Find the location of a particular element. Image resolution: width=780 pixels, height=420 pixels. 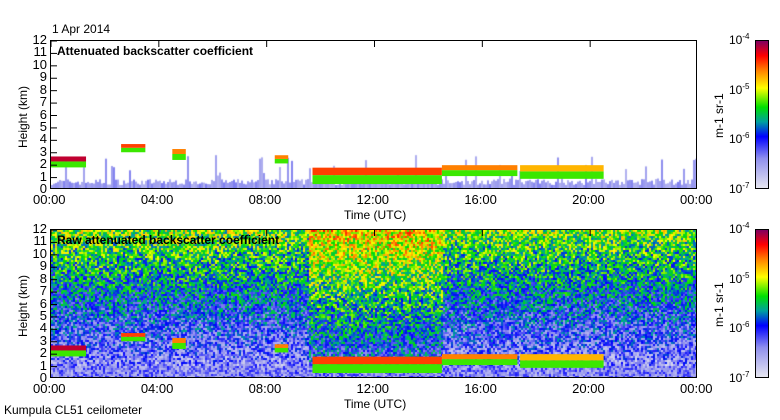

panel-title: Raw attenuated backscatter coefficient is located at coordinates (168, 240).